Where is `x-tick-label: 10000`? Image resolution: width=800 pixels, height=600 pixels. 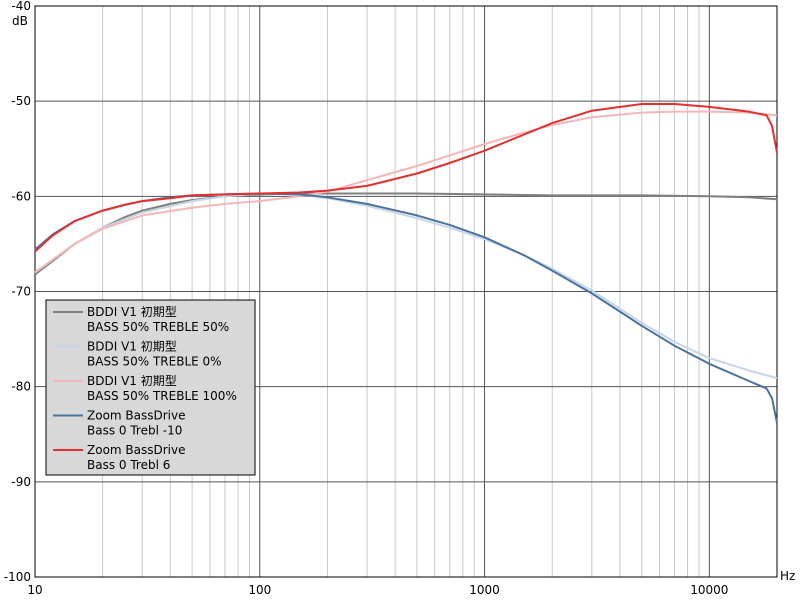
x-tick-label: 10000 is located at coordinates (709, 590).